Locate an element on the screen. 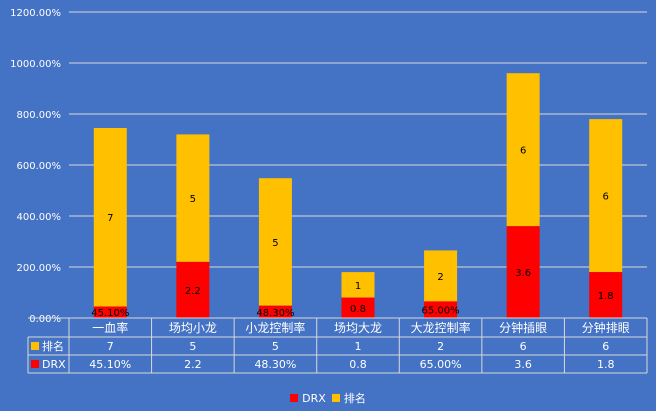  y-tick-label: 600.00% is located at coordinates (39, 166).